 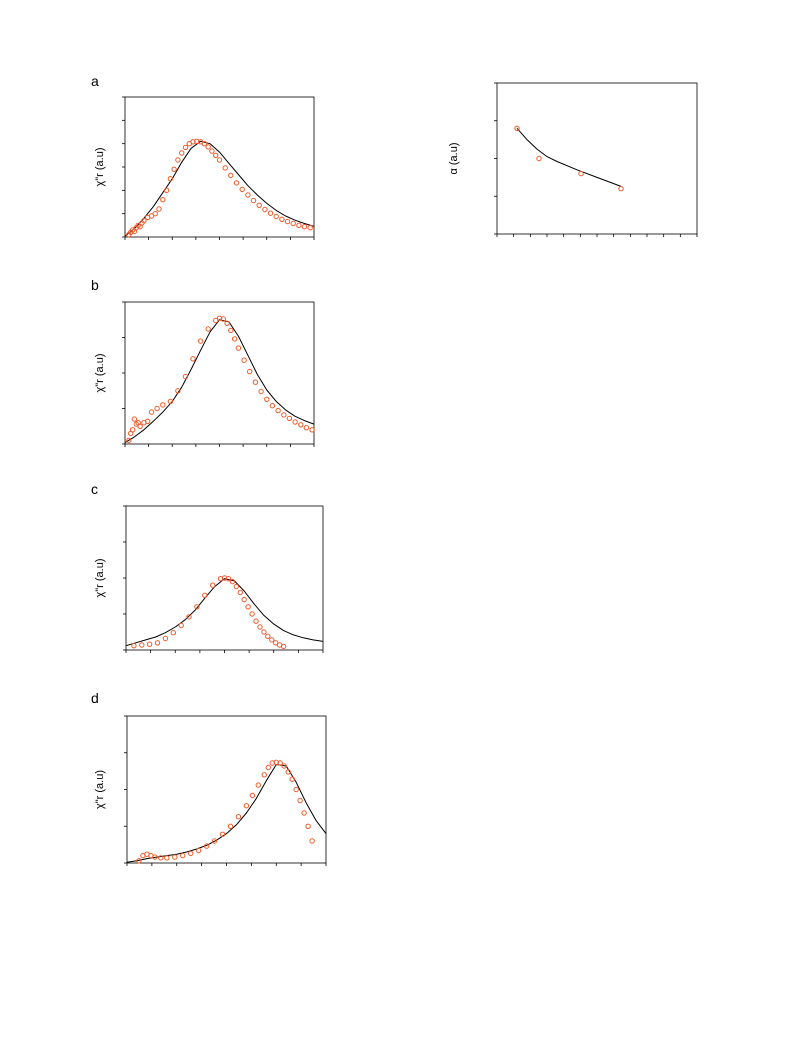 What do you see at coordinates (95, 285) in the screenshot?
I see `panel-letter-b: b` at bounding box center [95, 285].